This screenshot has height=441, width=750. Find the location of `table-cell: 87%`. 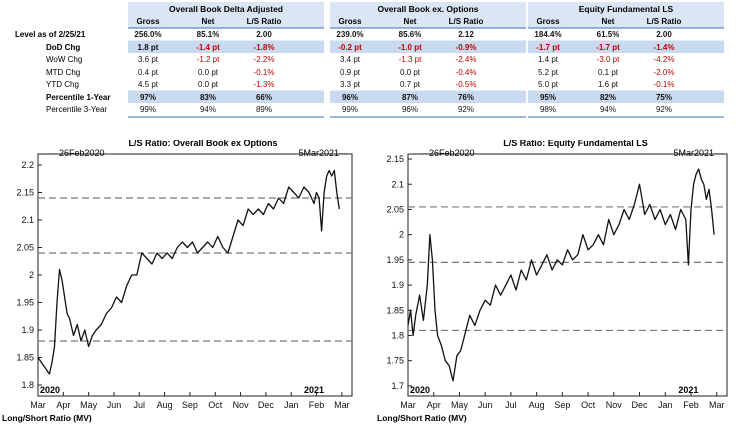

table-cell: 87% is located at coordinates (410, 97).